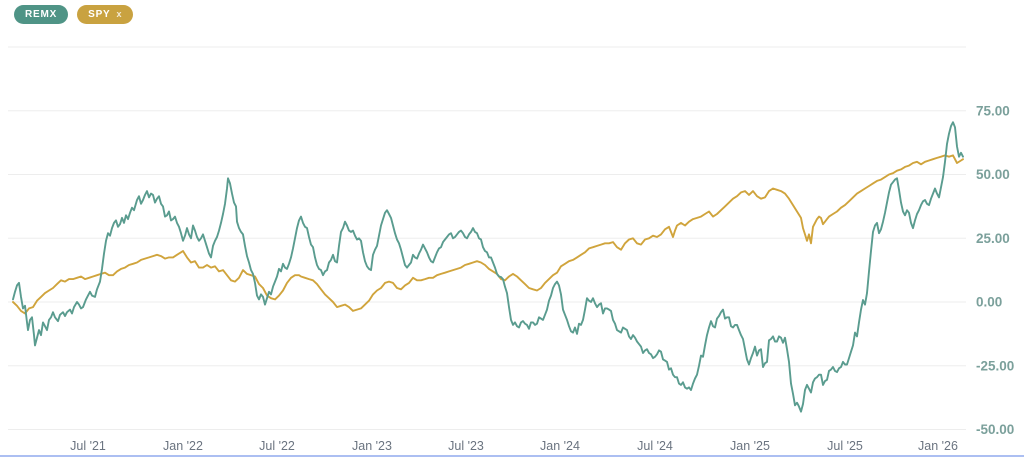  Describe the element at coordinates (993, 174) in the screenshot. I see `y-axis-label: 50.00` at that location.